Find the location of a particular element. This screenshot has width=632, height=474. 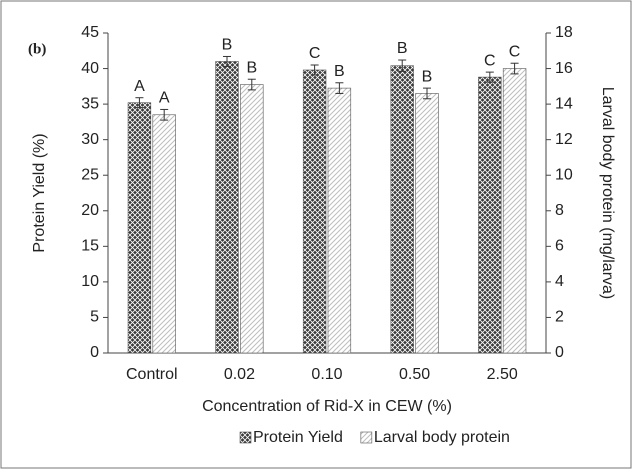

x-tick-label: Control is located at coordinates (152, 374).